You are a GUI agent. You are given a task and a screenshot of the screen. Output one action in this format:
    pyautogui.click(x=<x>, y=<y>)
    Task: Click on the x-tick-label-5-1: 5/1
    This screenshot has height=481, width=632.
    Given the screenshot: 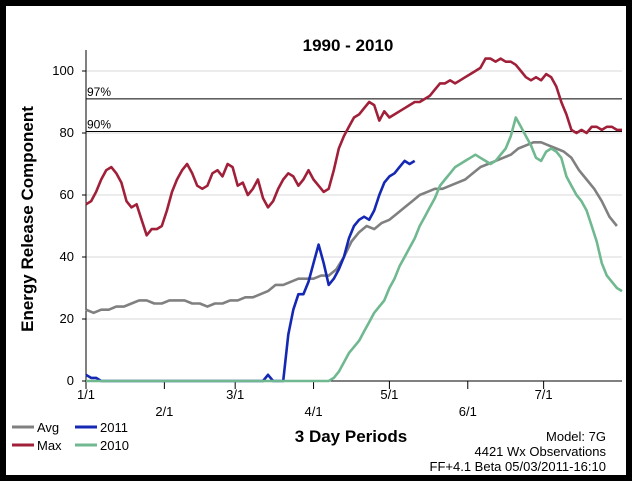 What is the action you would take?
    pyautogui.click(x=389, y=394)
    